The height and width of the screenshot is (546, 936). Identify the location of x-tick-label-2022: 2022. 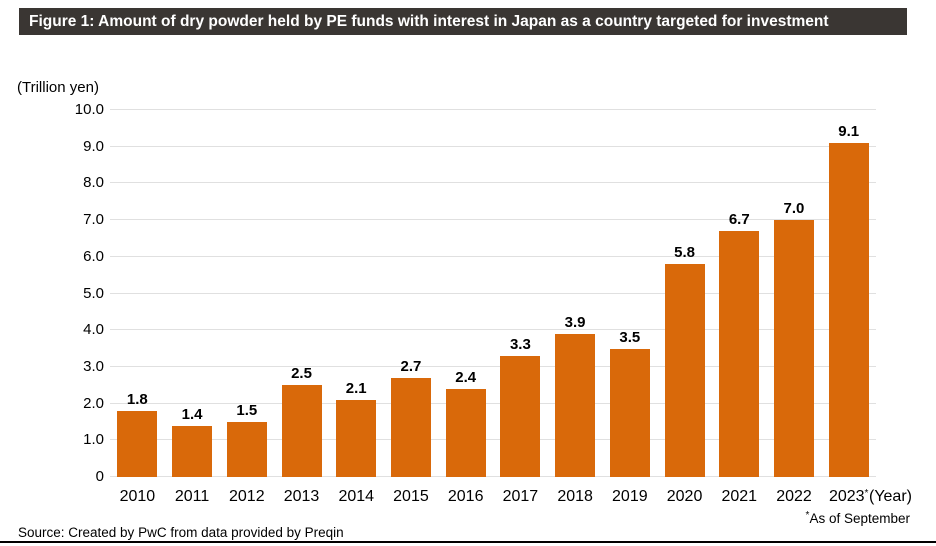
(794, 496).